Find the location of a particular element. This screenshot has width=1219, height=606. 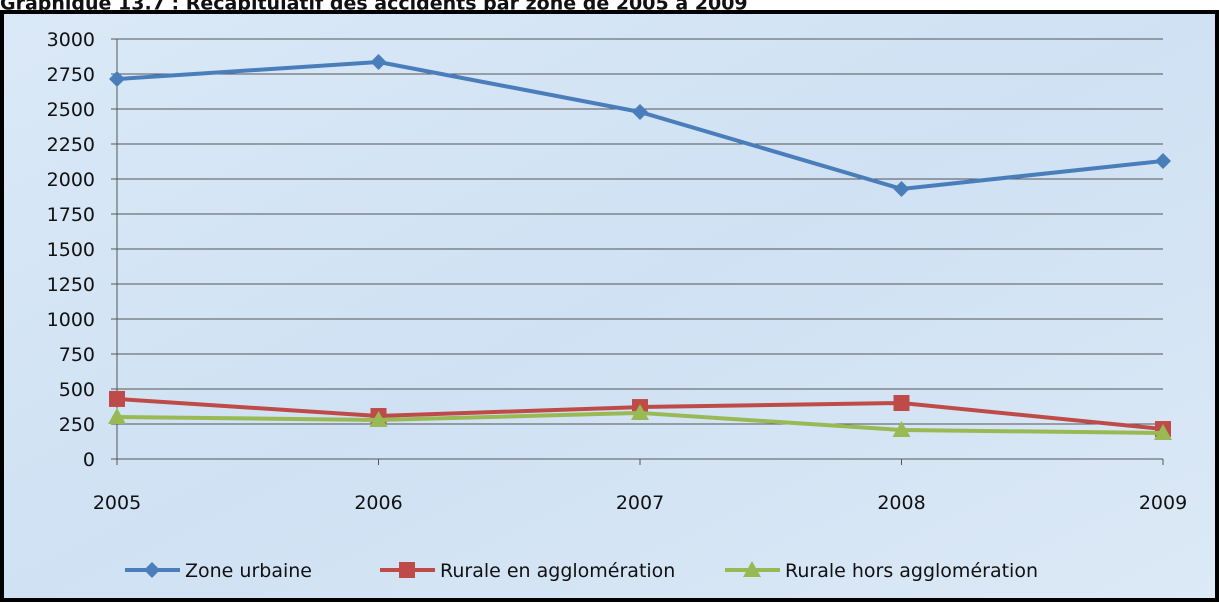

x-tick-label: 2005 is located at coordinates (117, 503).